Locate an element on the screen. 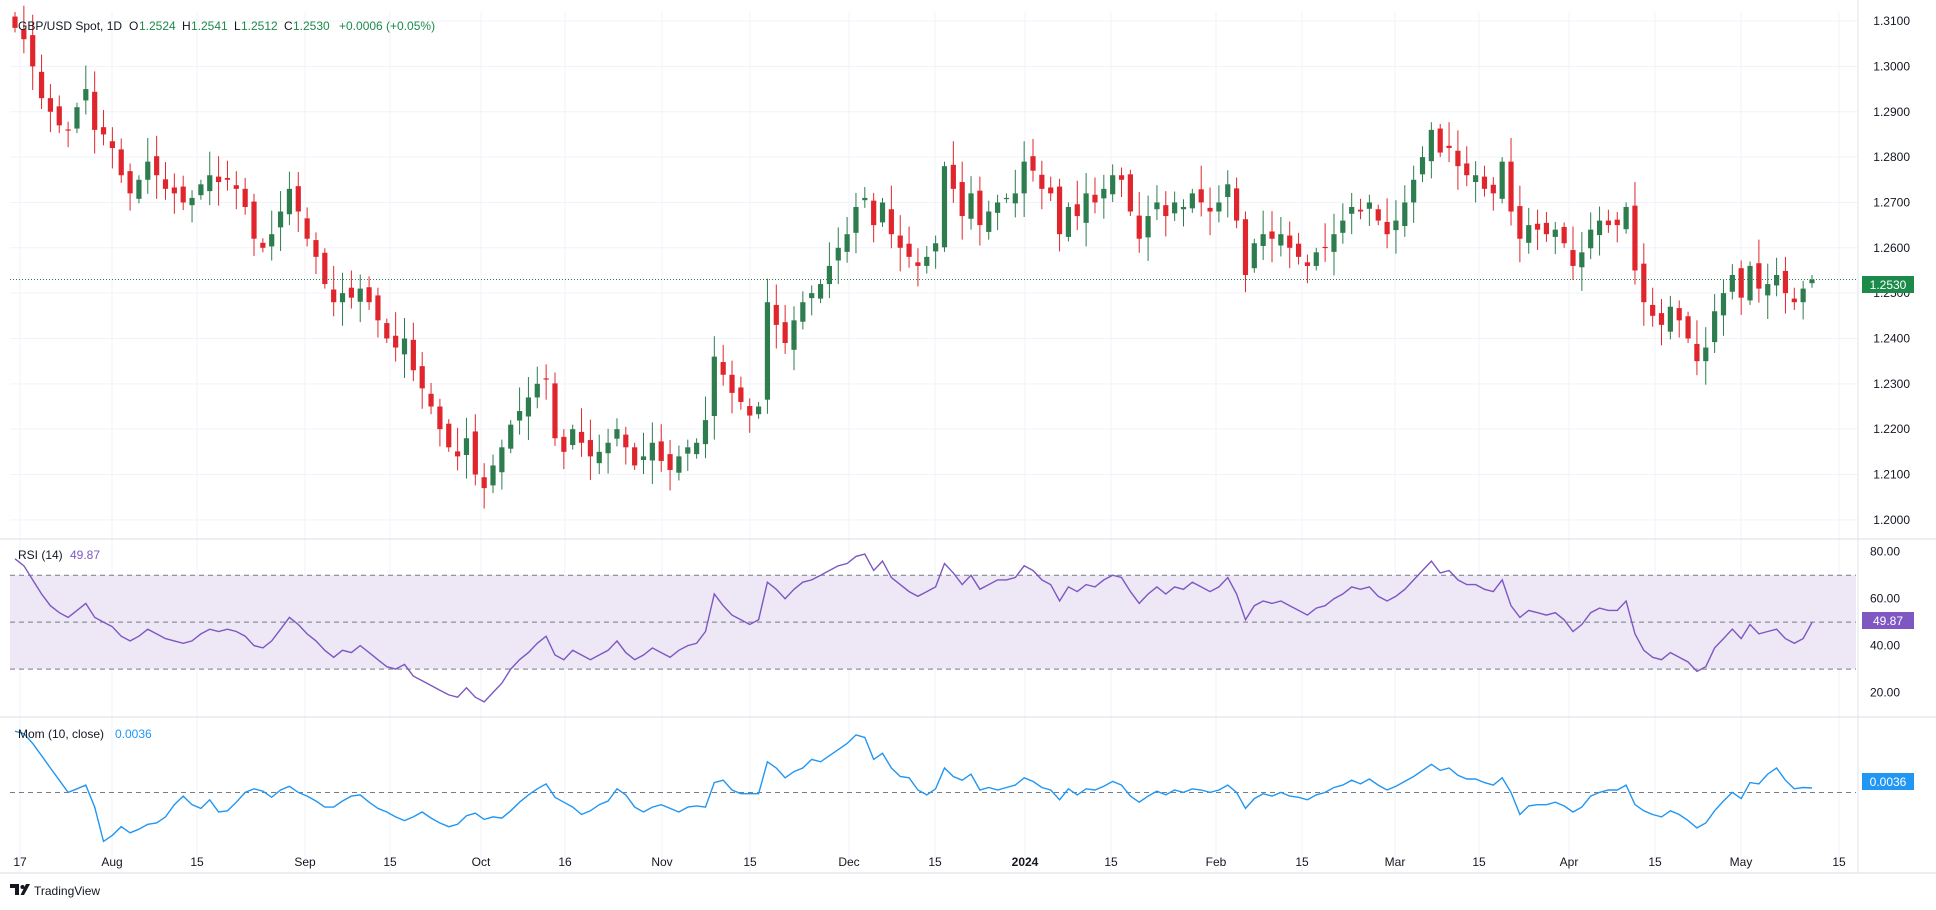  mom-value-tag is located at coordinates (1888, 781).